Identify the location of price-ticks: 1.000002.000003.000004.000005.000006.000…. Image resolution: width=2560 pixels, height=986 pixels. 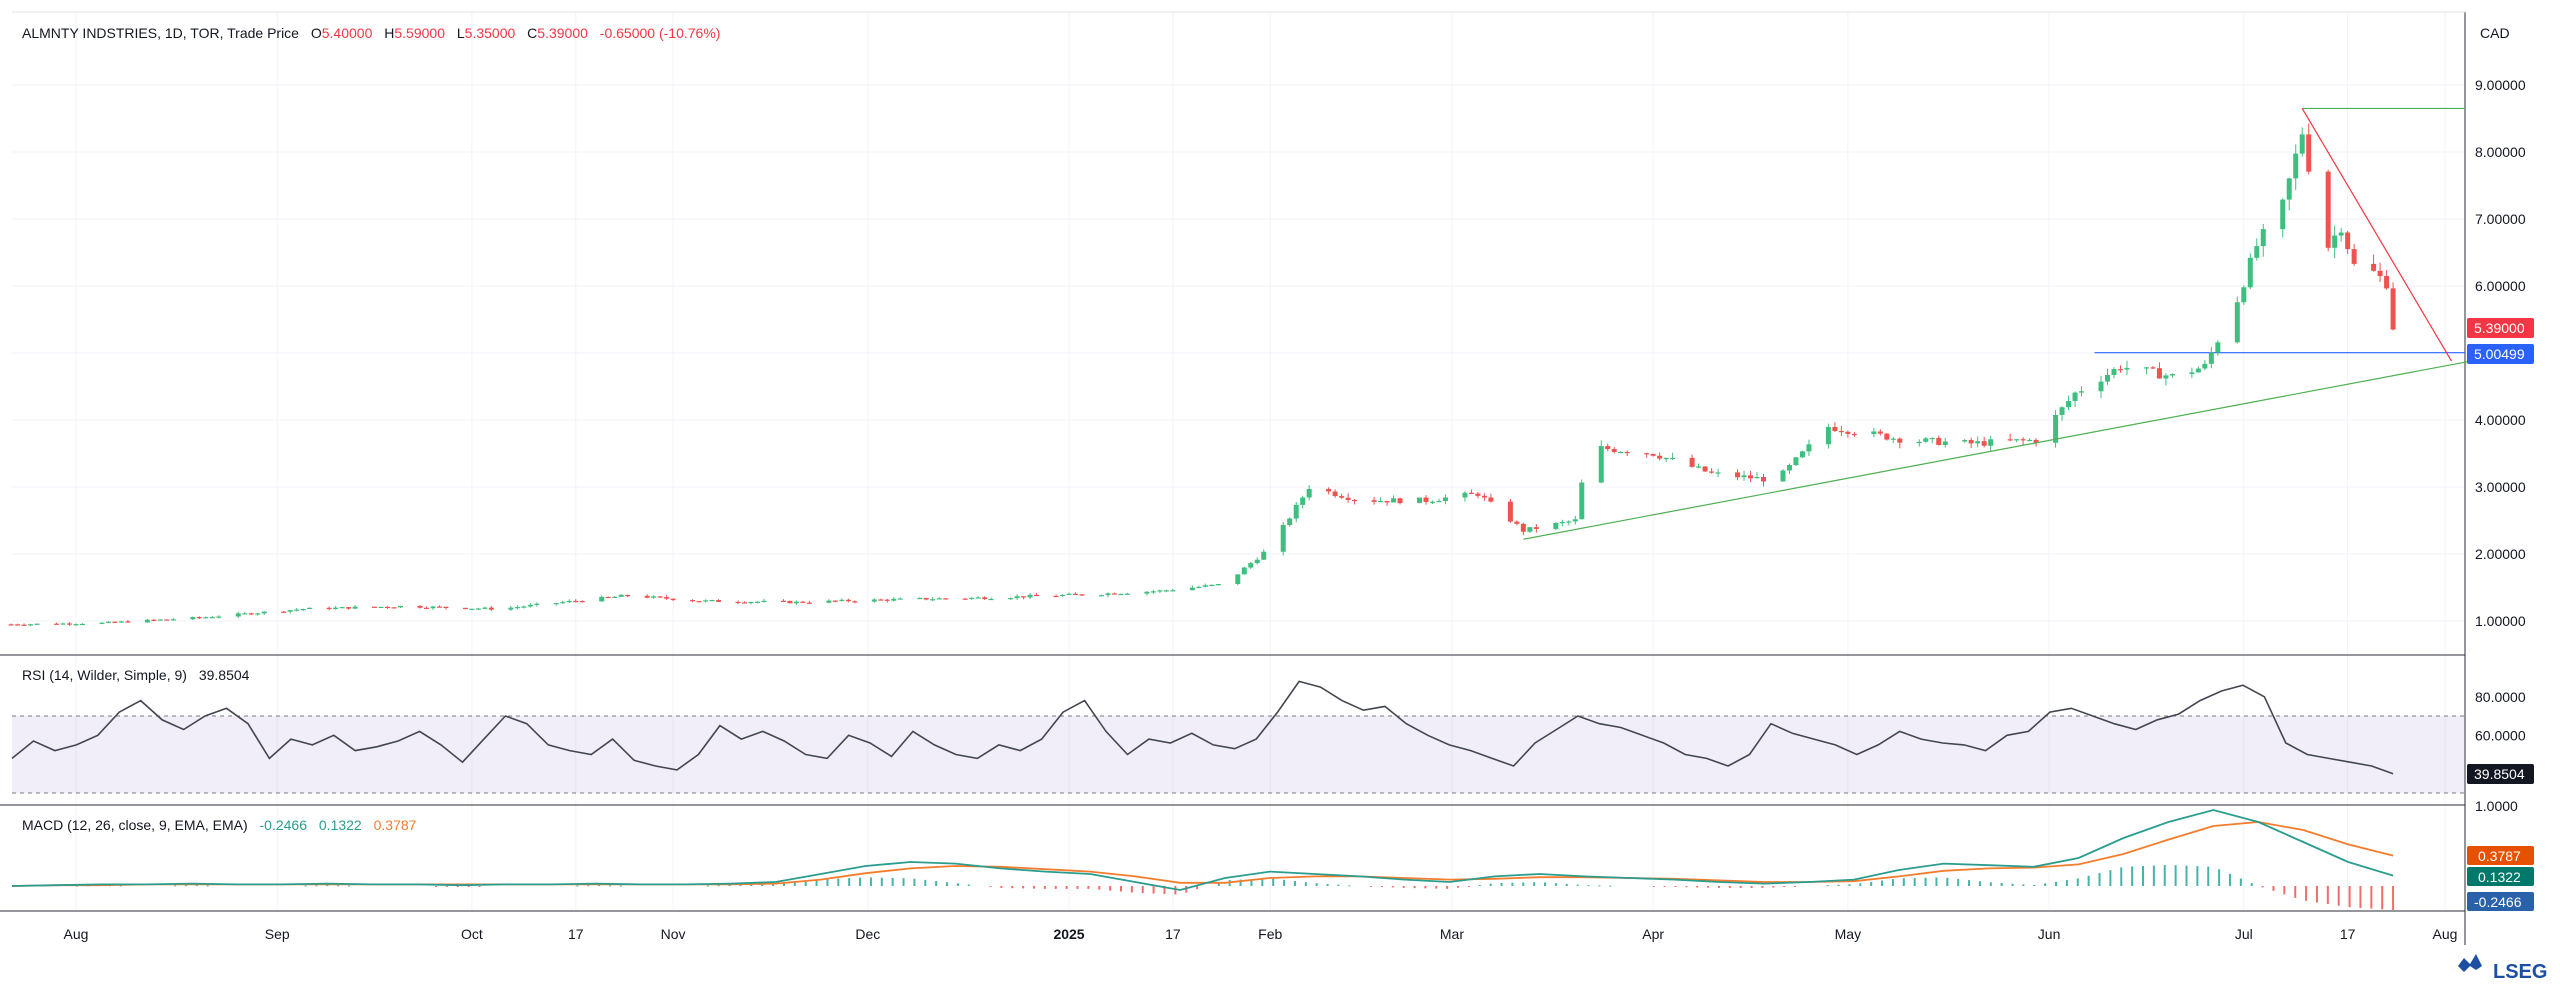
(2500, 445).